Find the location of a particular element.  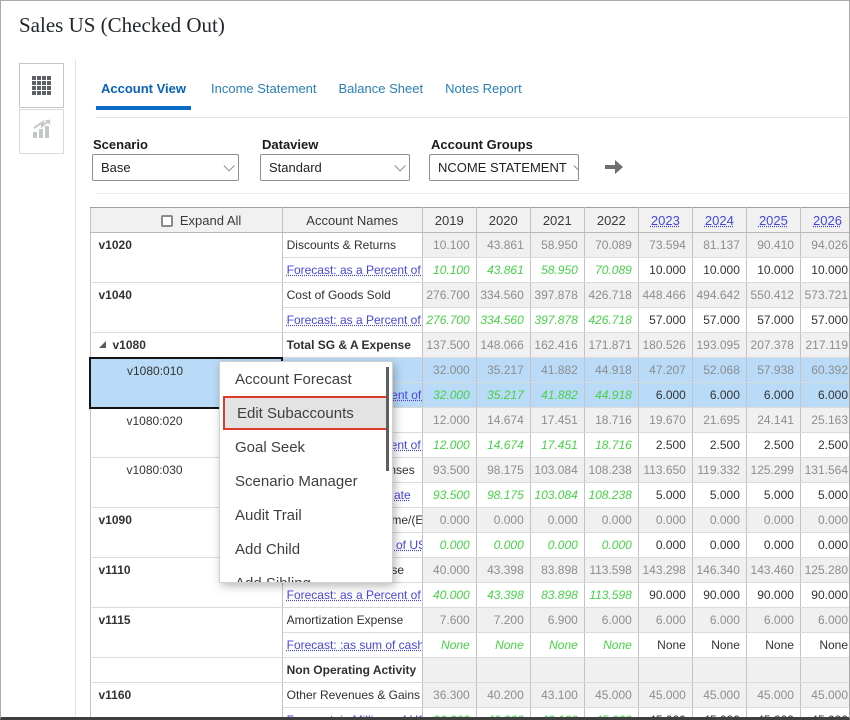

value-cell: 57.000 is located at coordinates (773, 320).